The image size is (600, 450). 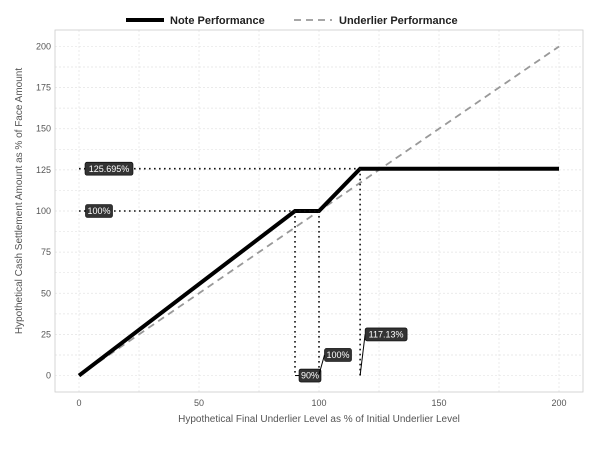 I want to click on y-tick-label: 100, so click(x=43, y=211).